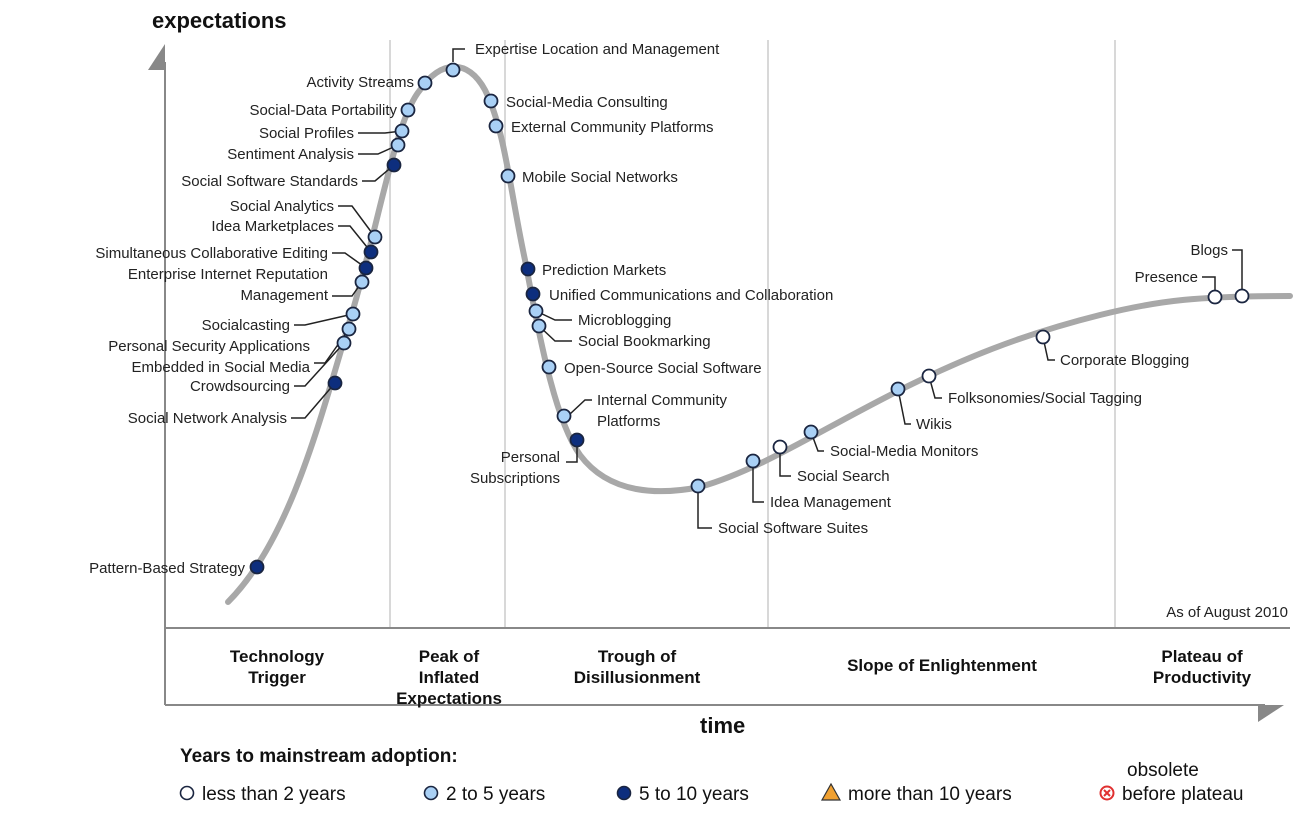 The height and width of the screenshot is (814, 1306). What do you see at coordinates (491, 101) in the screenshot?
I see `technology-marker-social-media-consulting` at bounding box center [491, 101].